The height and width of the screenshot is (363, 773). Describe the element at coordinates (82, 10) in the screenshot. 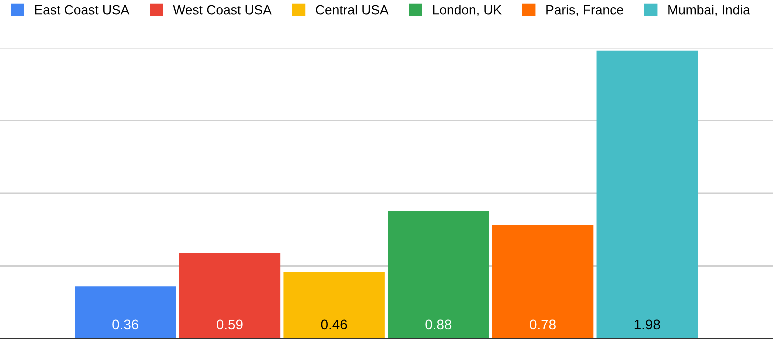

I see `legend-label: East Coast USA` at that location.